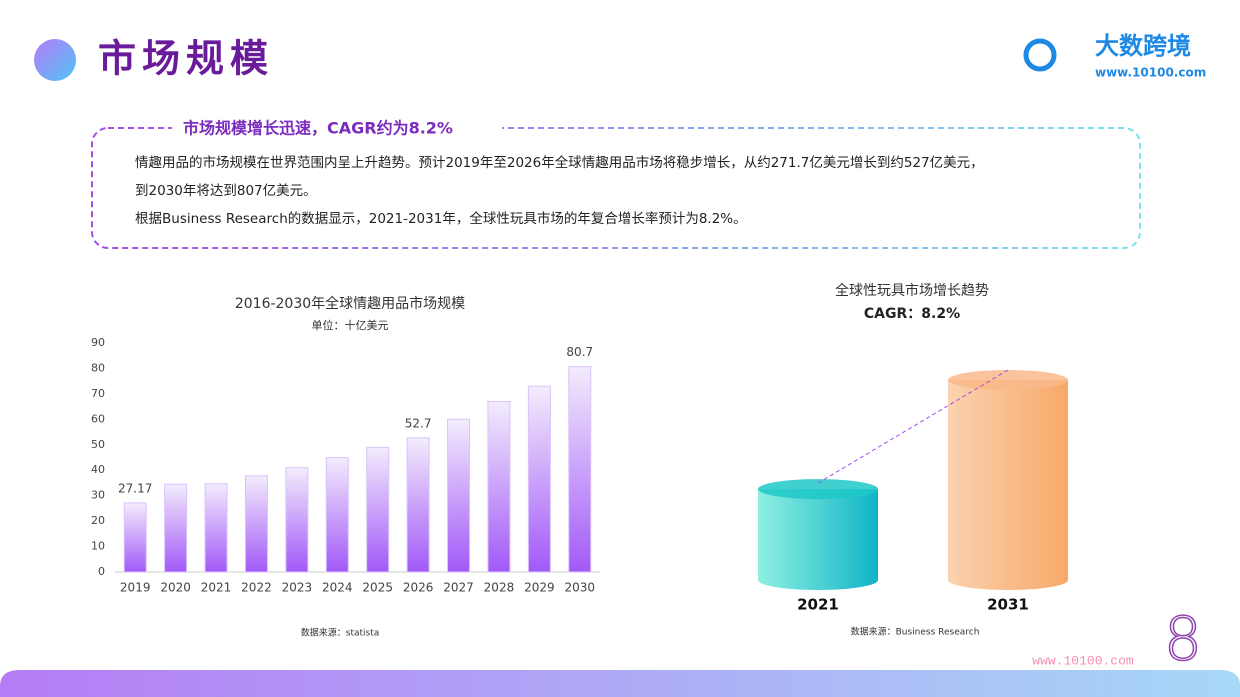 This screenshot has height=697, width=1240. What do you see at coordinates (98, 444) in the screenshot?
I see `y-tick-label: 50` at bounding box center [98, 444].